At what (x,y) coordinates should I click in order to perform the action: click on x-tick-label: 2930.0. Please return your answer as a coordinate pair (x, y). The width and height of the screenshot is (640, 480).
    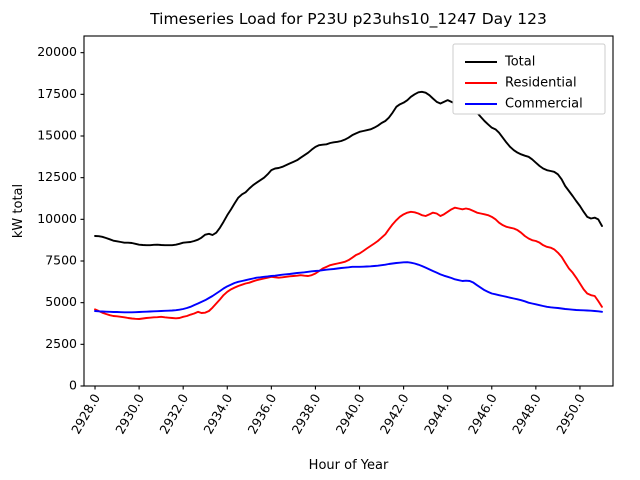
    Looking at the image, I should click on (129, 413).